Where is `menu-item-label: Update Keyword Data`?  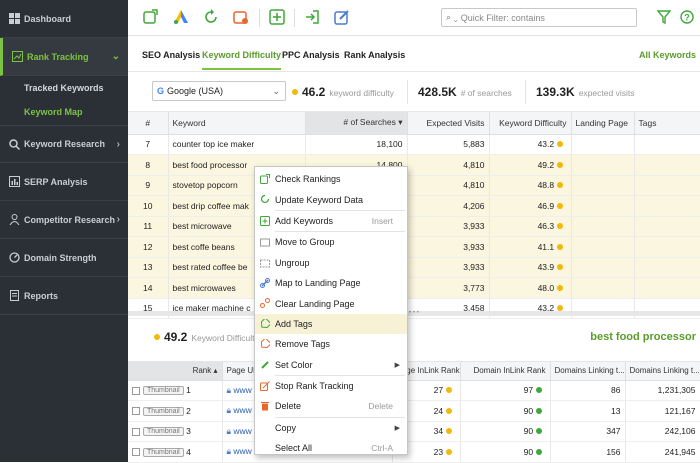
menu-item-label: Update Keyword Data is located at coordinates (319, 199).